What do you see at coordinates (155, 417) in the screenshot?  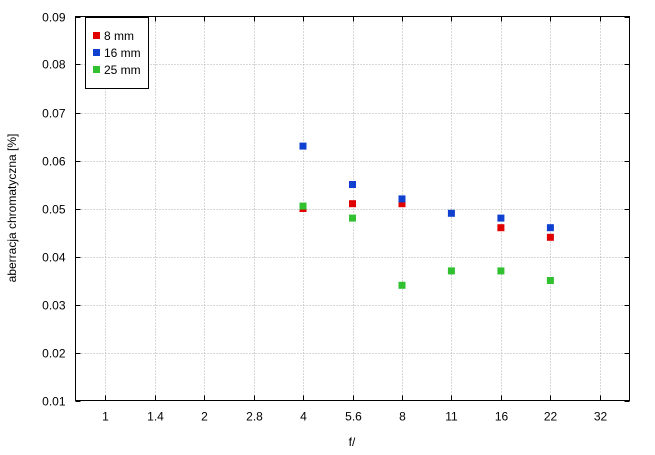 I see `x-tick-label: 1.4` at bounding box center [155, 417].